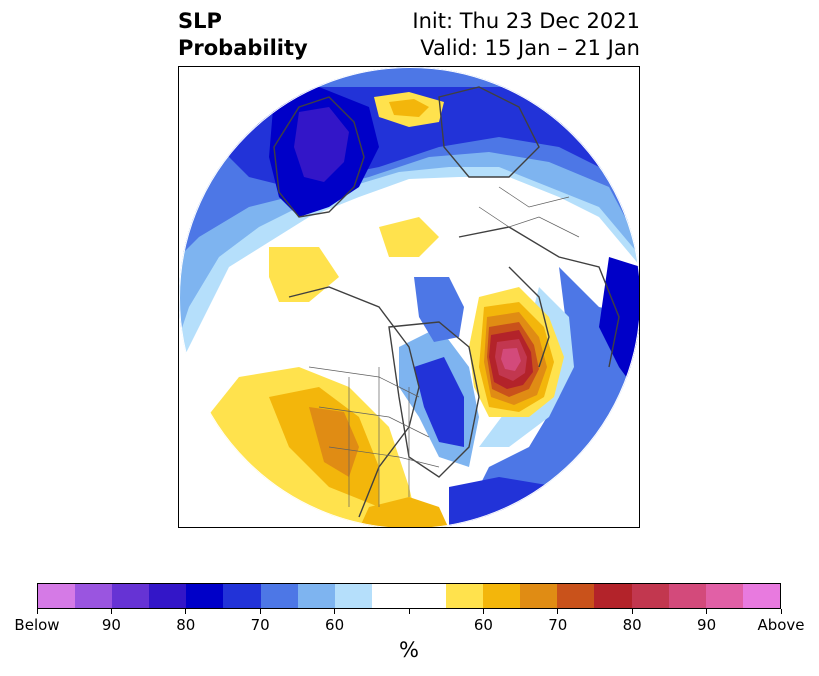 The image size is (819, 676). I want to click on init-time: Init: Thu 23 Dec 2021, so click(526, 21).